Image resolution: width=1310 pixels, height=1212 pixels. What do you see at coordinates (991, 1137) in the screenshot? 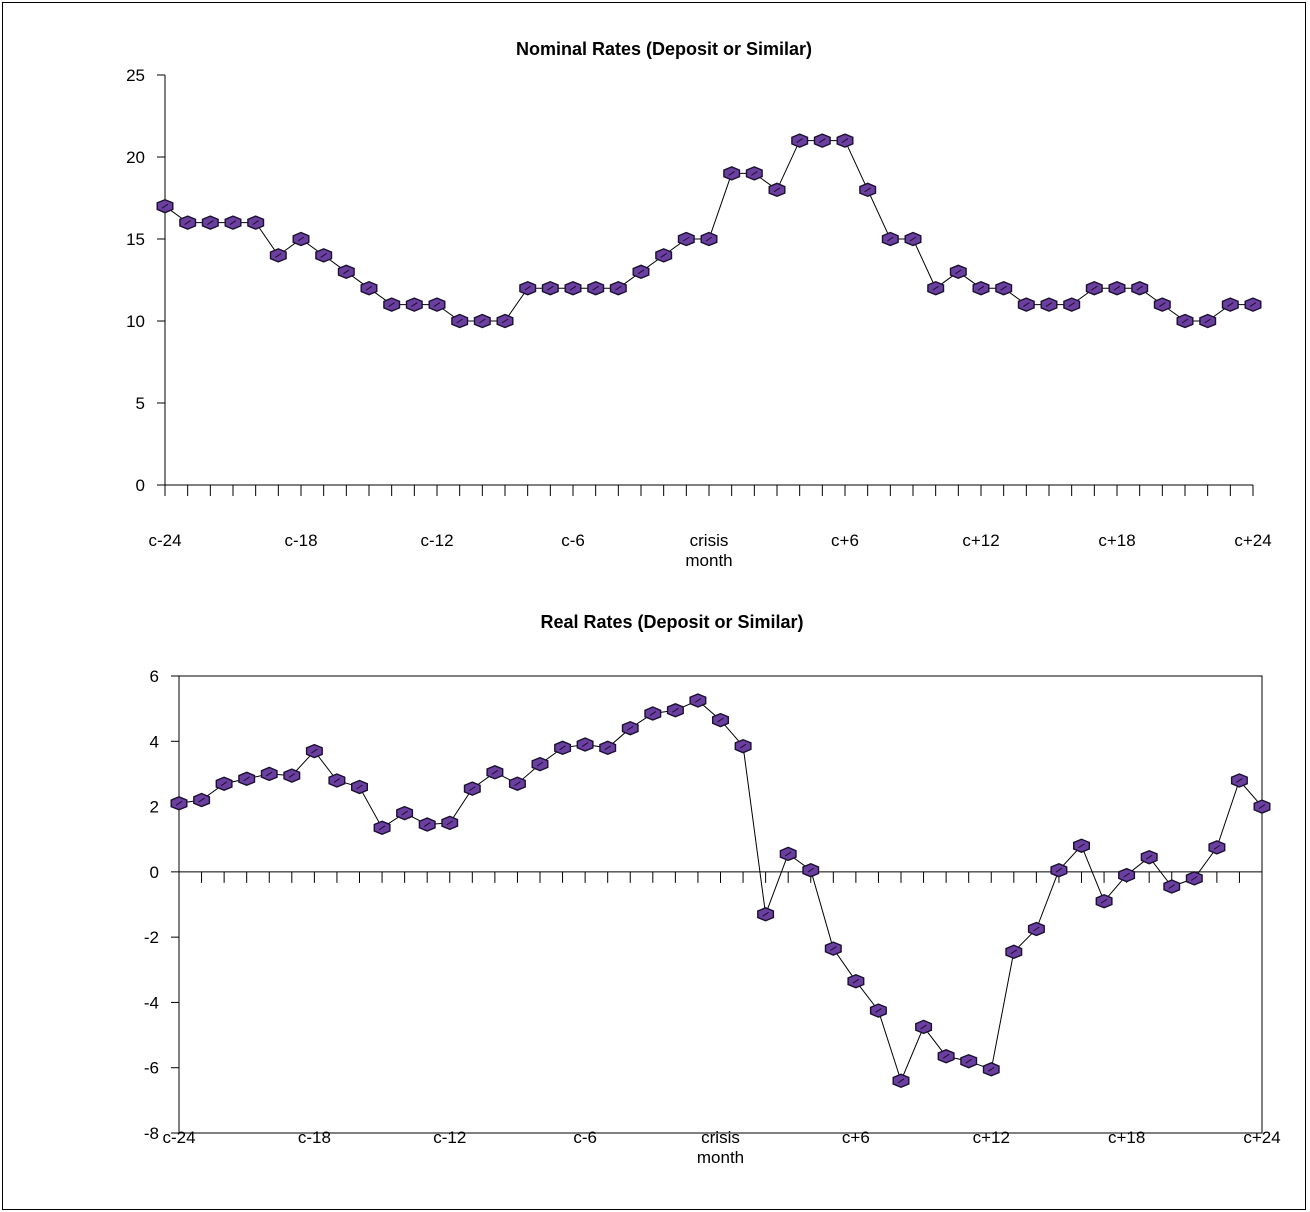
I see `x-tick-label: c+12` at bounding box center [991, 1137].